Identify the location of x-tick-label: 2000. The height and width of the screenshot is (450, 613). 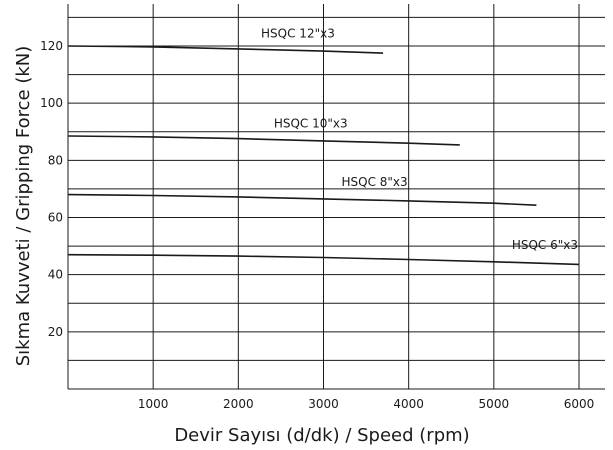
(238, 404).